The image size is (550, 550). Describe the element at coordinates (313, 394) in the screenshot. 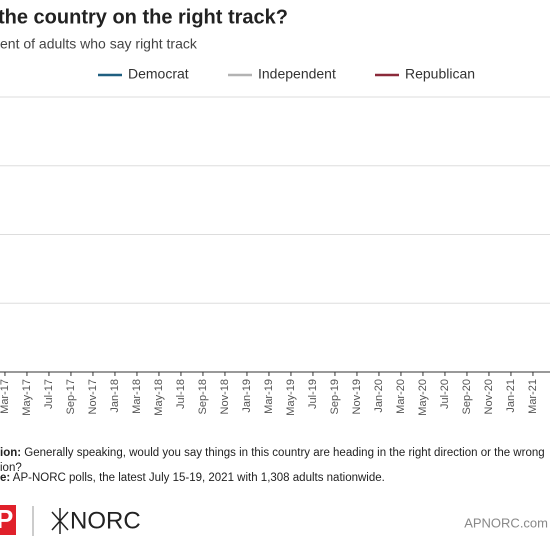

I see `x-tick-label: Jul-19` at that location.